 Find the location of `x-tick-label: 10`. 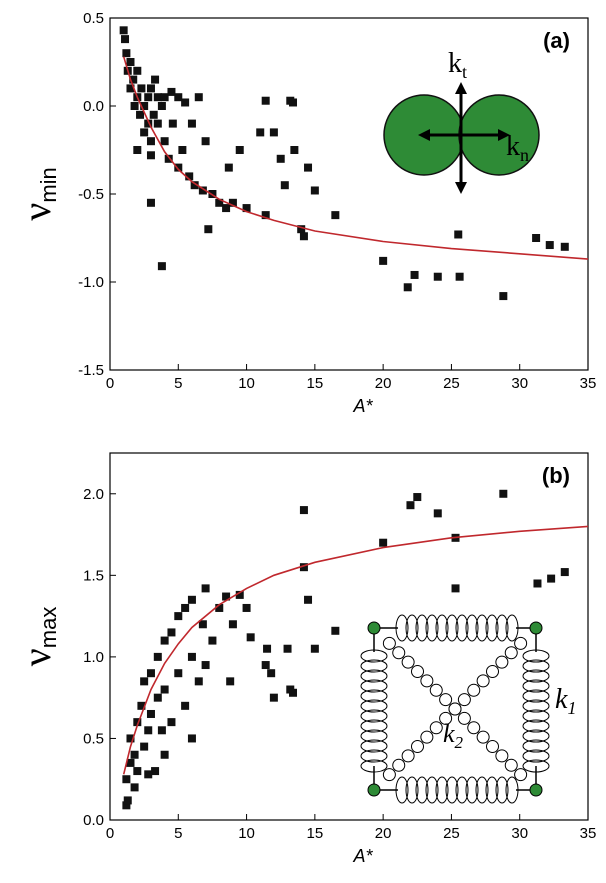

x-tick-label: 10 is located at coordinates (246, 833).